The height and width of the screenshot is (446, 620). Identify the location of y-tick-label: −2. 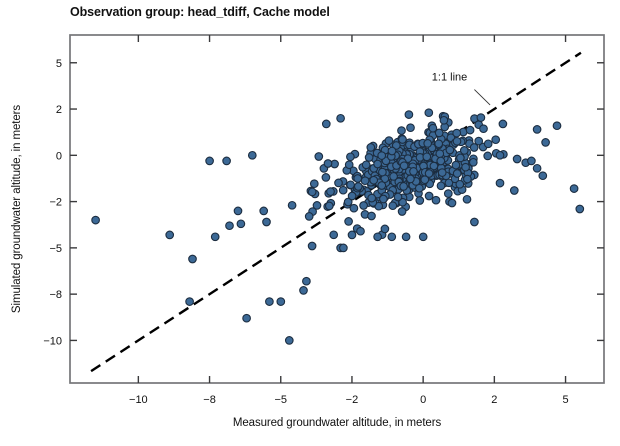
(55, 203).